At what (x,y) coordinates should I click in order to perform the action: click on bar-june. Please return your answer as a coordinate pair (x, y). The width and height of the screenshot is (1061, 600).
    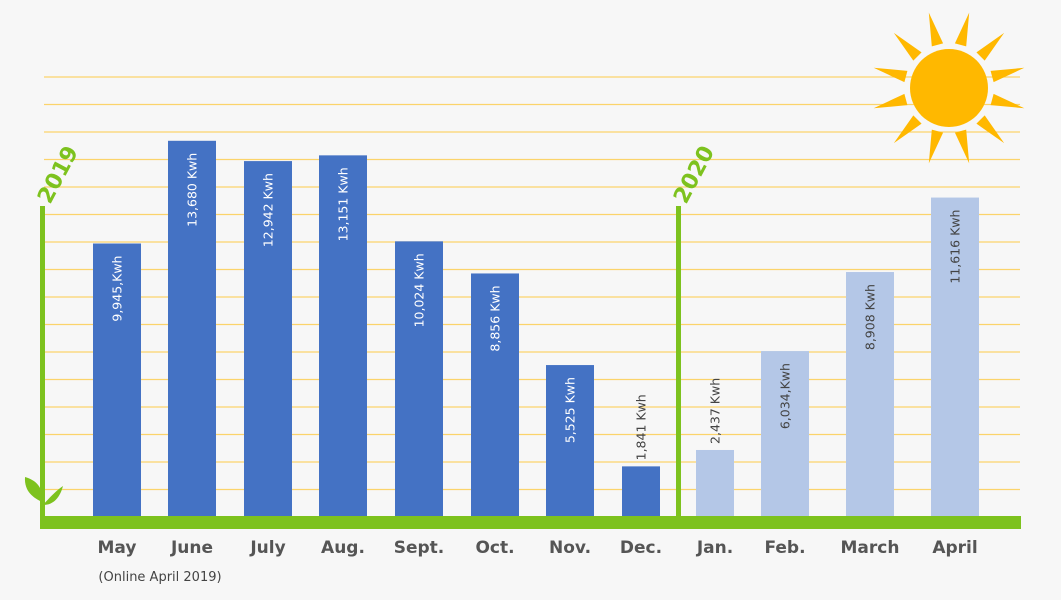
    Looking at the image, I should click on (192, 329).